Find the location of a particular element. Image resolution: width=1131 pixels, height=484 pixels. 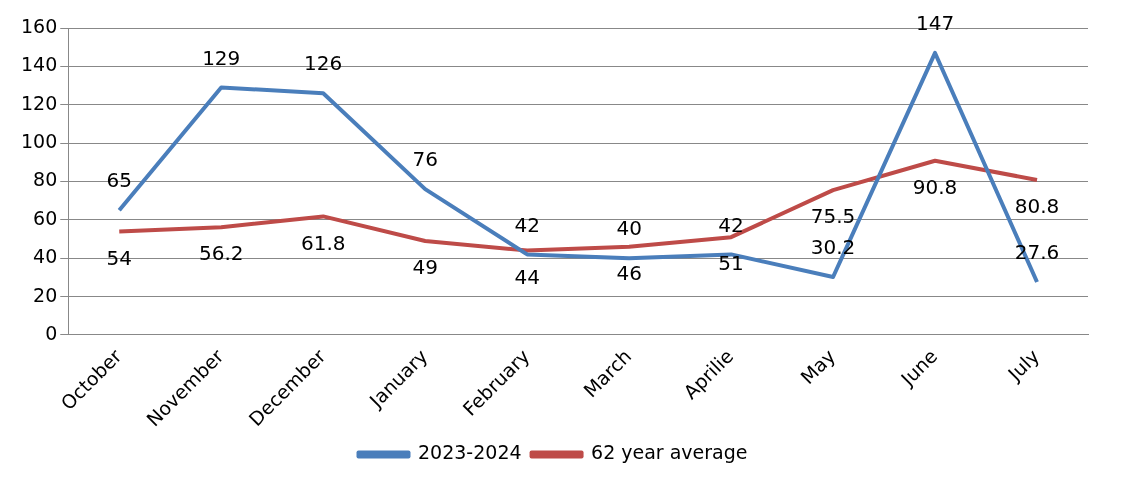

data-label: 49 is located at coordinates (425, 267).